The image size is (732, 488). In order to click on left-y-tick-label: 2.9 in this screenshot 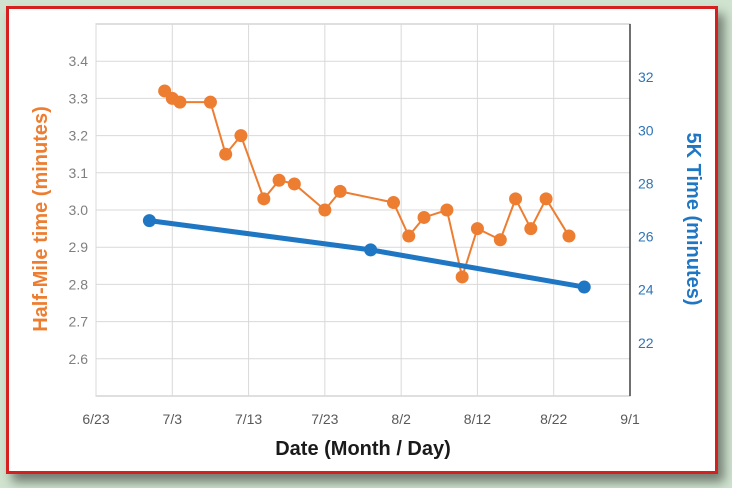, I will do `click(79, 247)`.